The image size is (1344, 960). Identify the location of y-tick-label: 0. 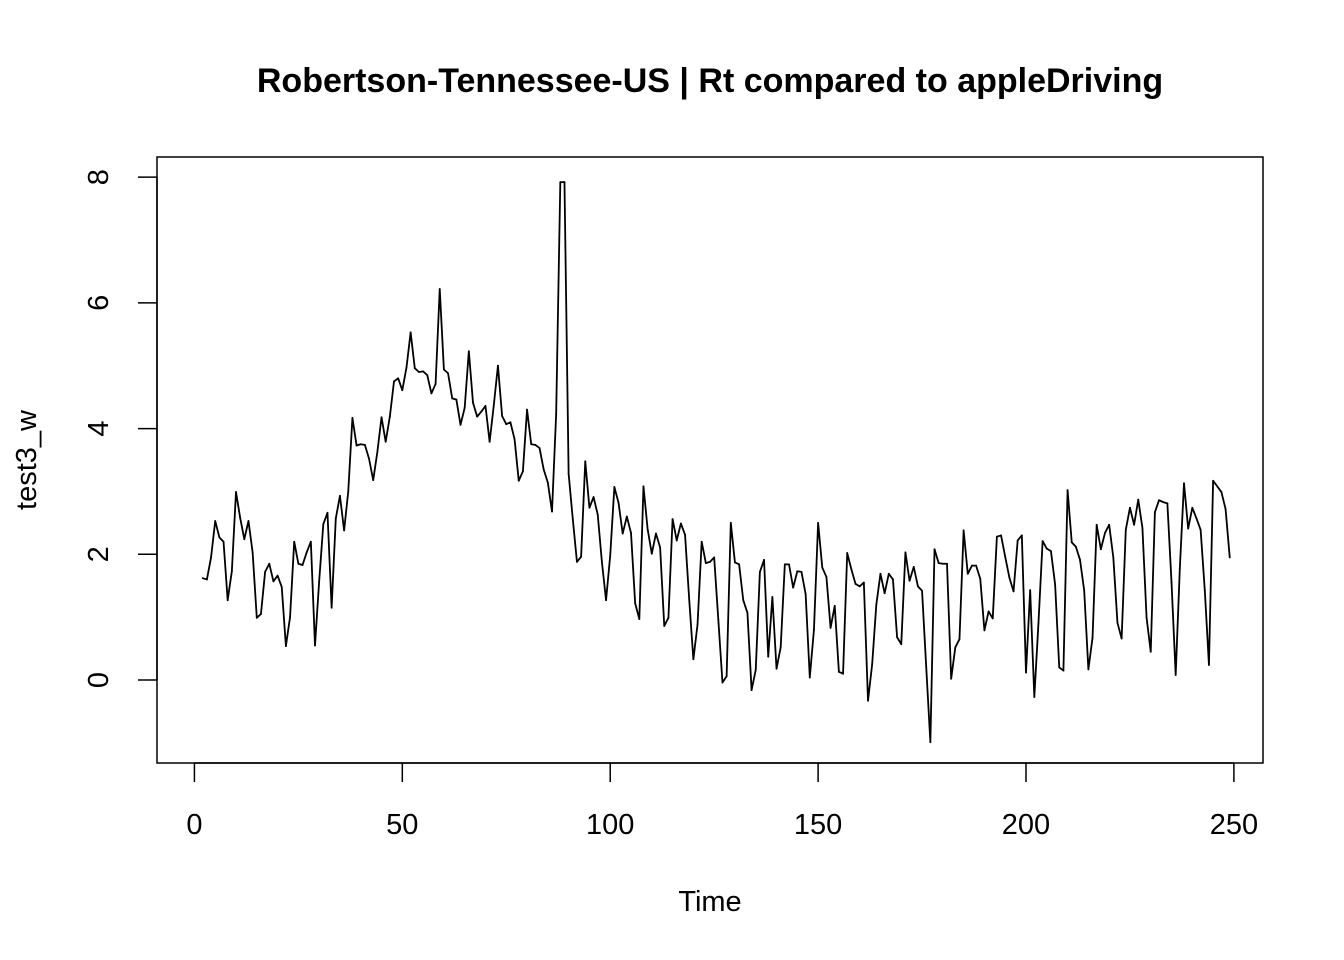
(99, 680).